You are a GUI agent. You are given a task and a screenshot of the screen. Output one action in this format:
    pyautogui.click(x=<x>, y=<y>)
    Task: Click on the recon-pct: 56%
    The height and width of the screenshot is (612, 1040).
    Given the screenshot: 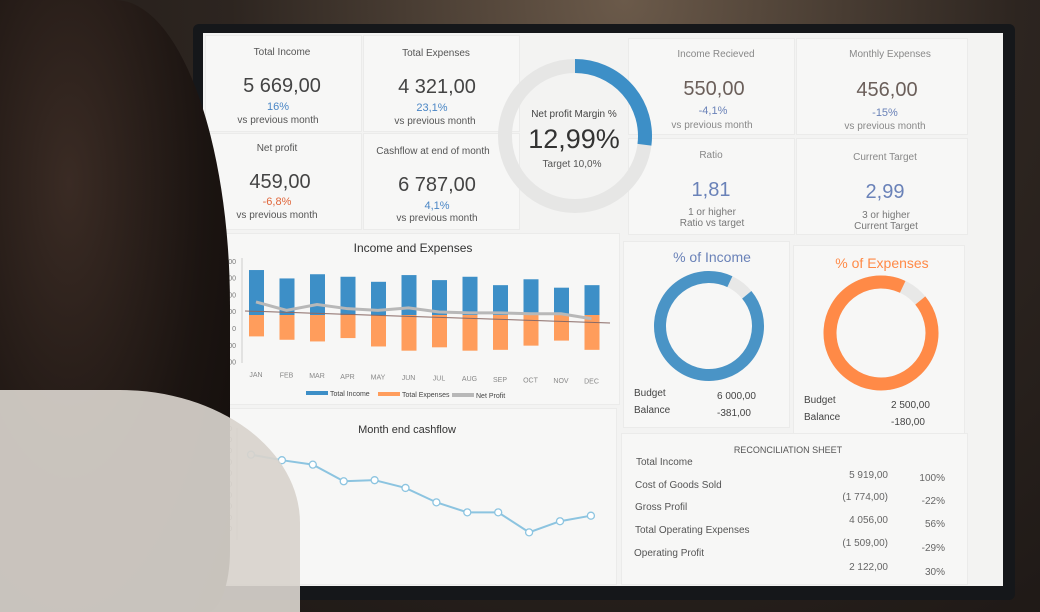 What is the action you would take?
    pyautogui.click(x=934, y=524)
    